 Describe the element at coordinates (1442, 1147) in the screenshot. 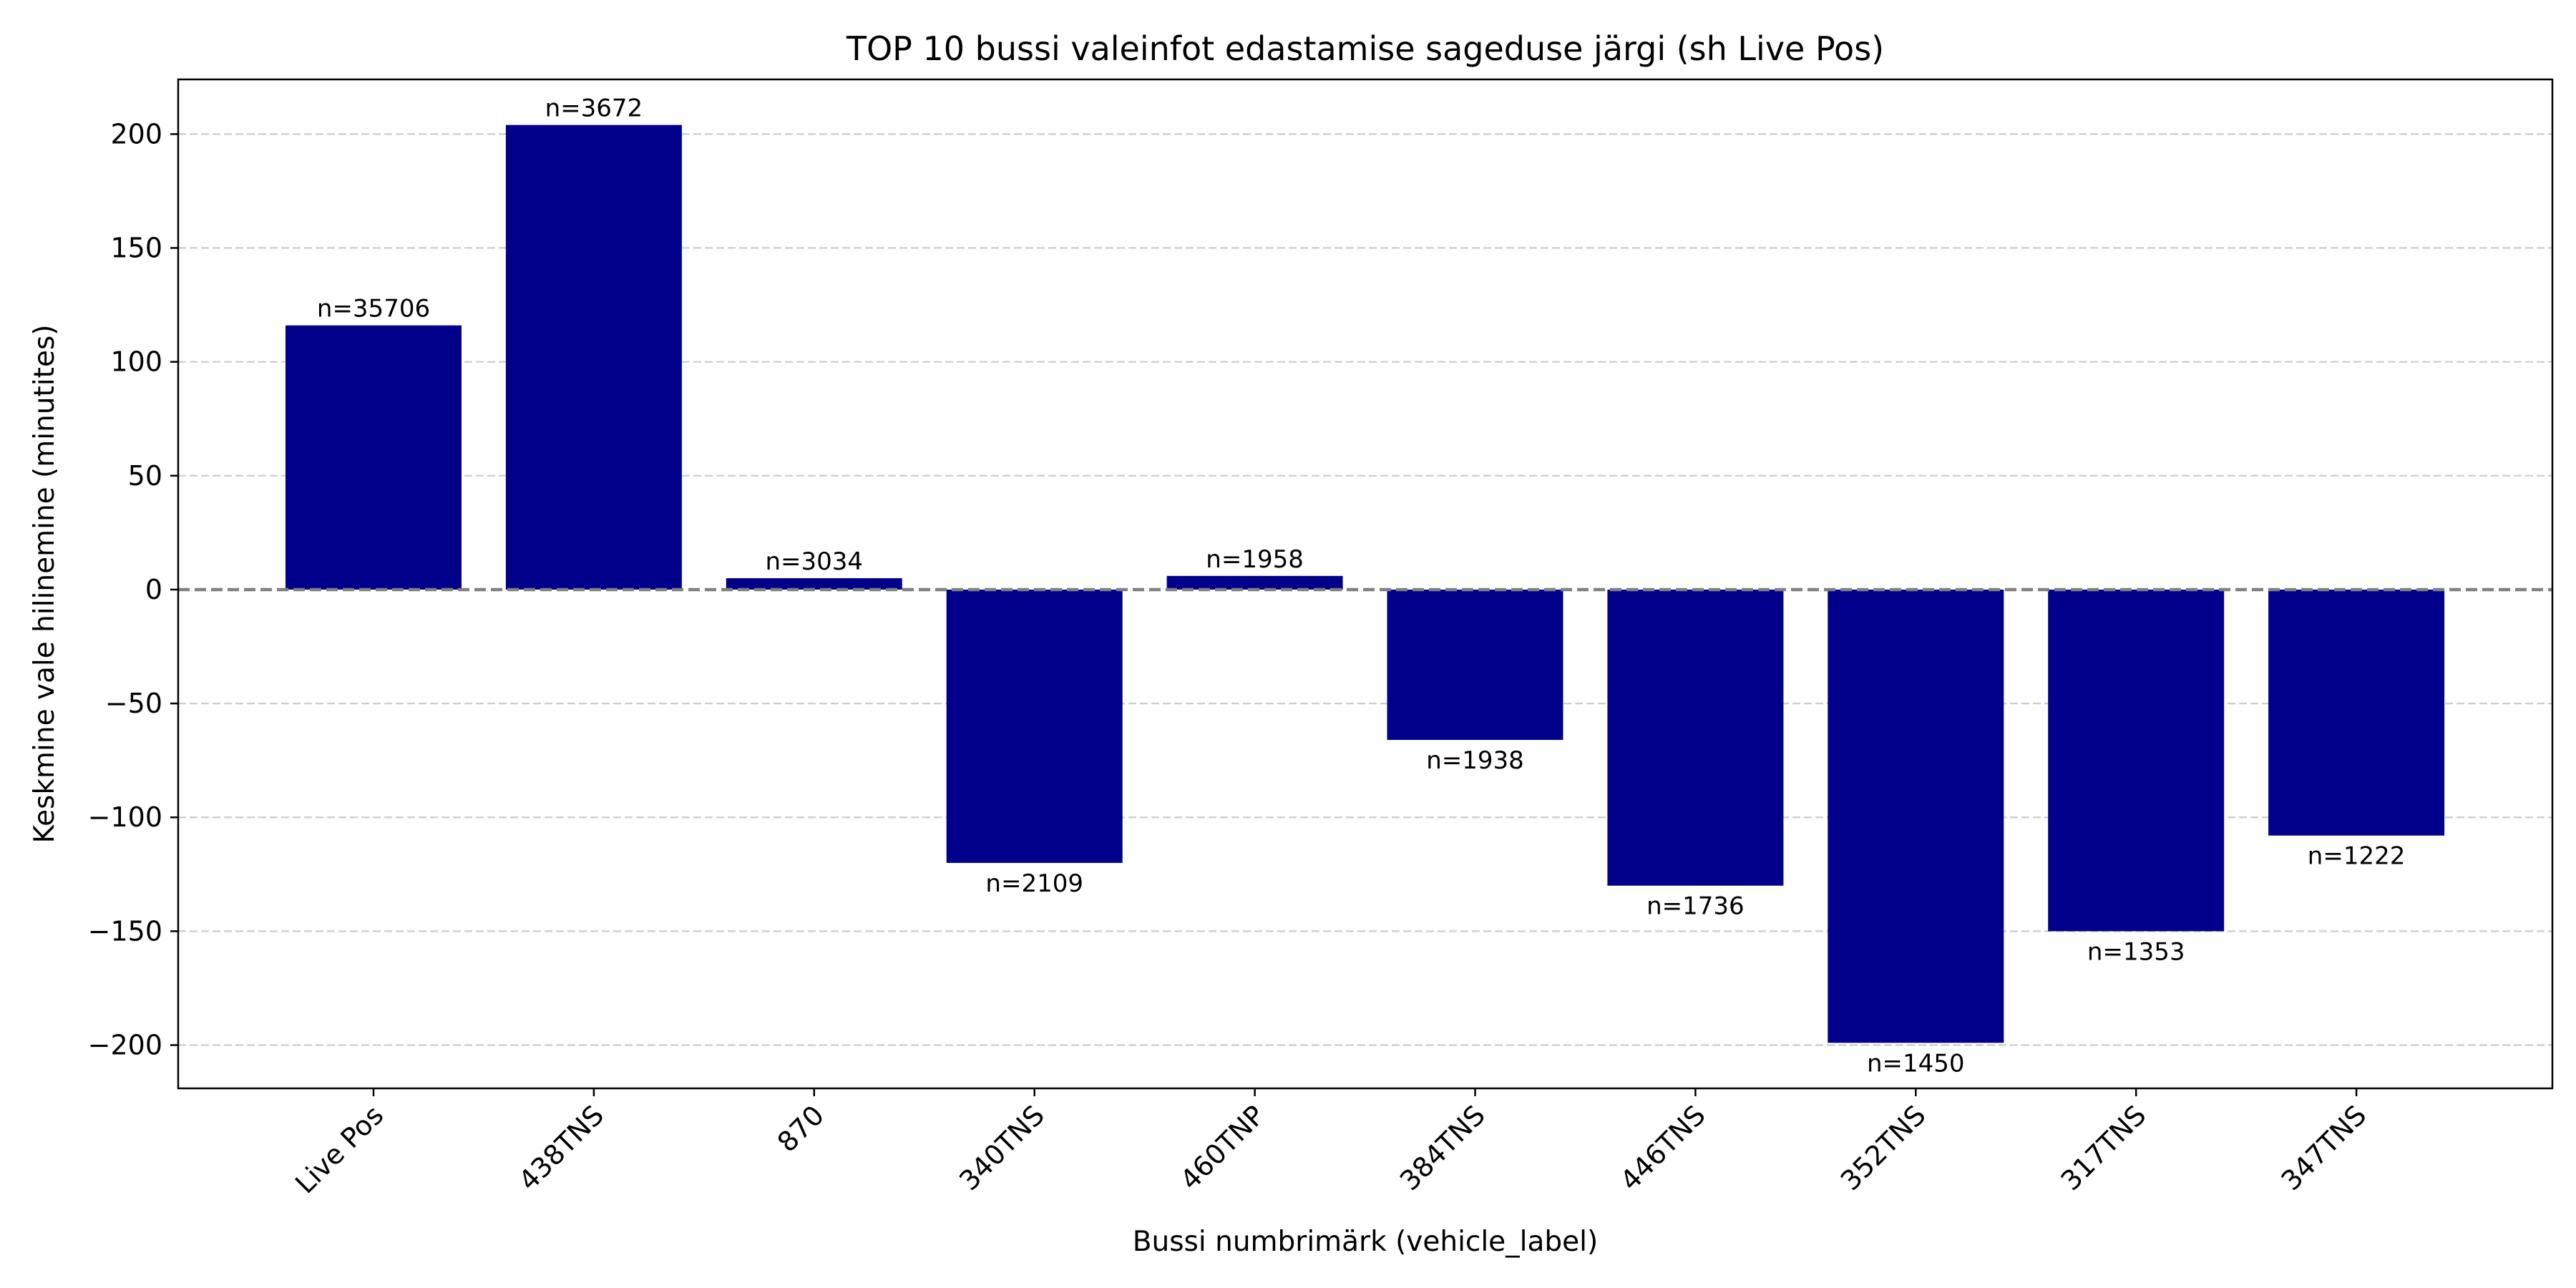

I see `x-tick-label: 384TNS` at that location.